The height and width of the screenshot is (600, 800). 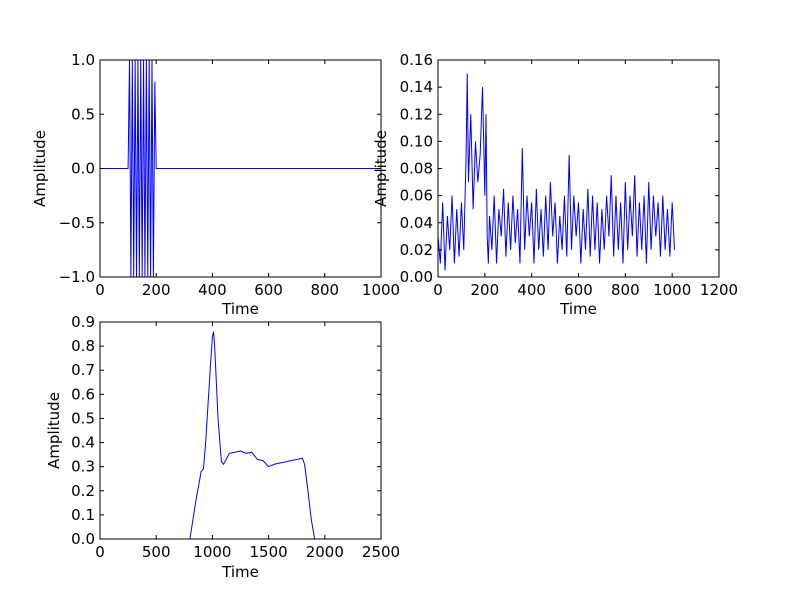 I want to click on y-tick-label: 0.2, so click(x=83, y=491).